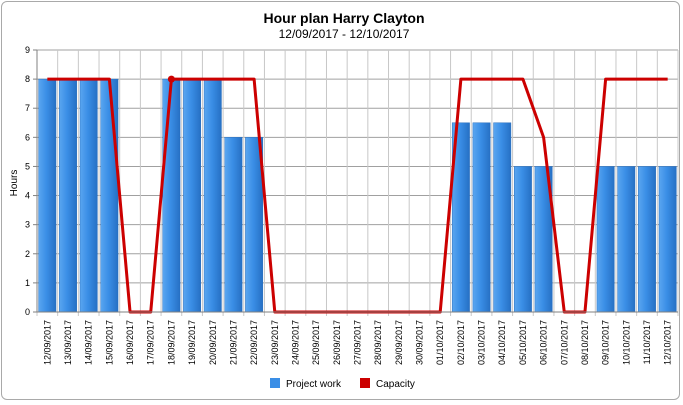 The image size is (683, 405). I want to click on chart-title: Hour plan Harry Clayton, so click(343, 18).